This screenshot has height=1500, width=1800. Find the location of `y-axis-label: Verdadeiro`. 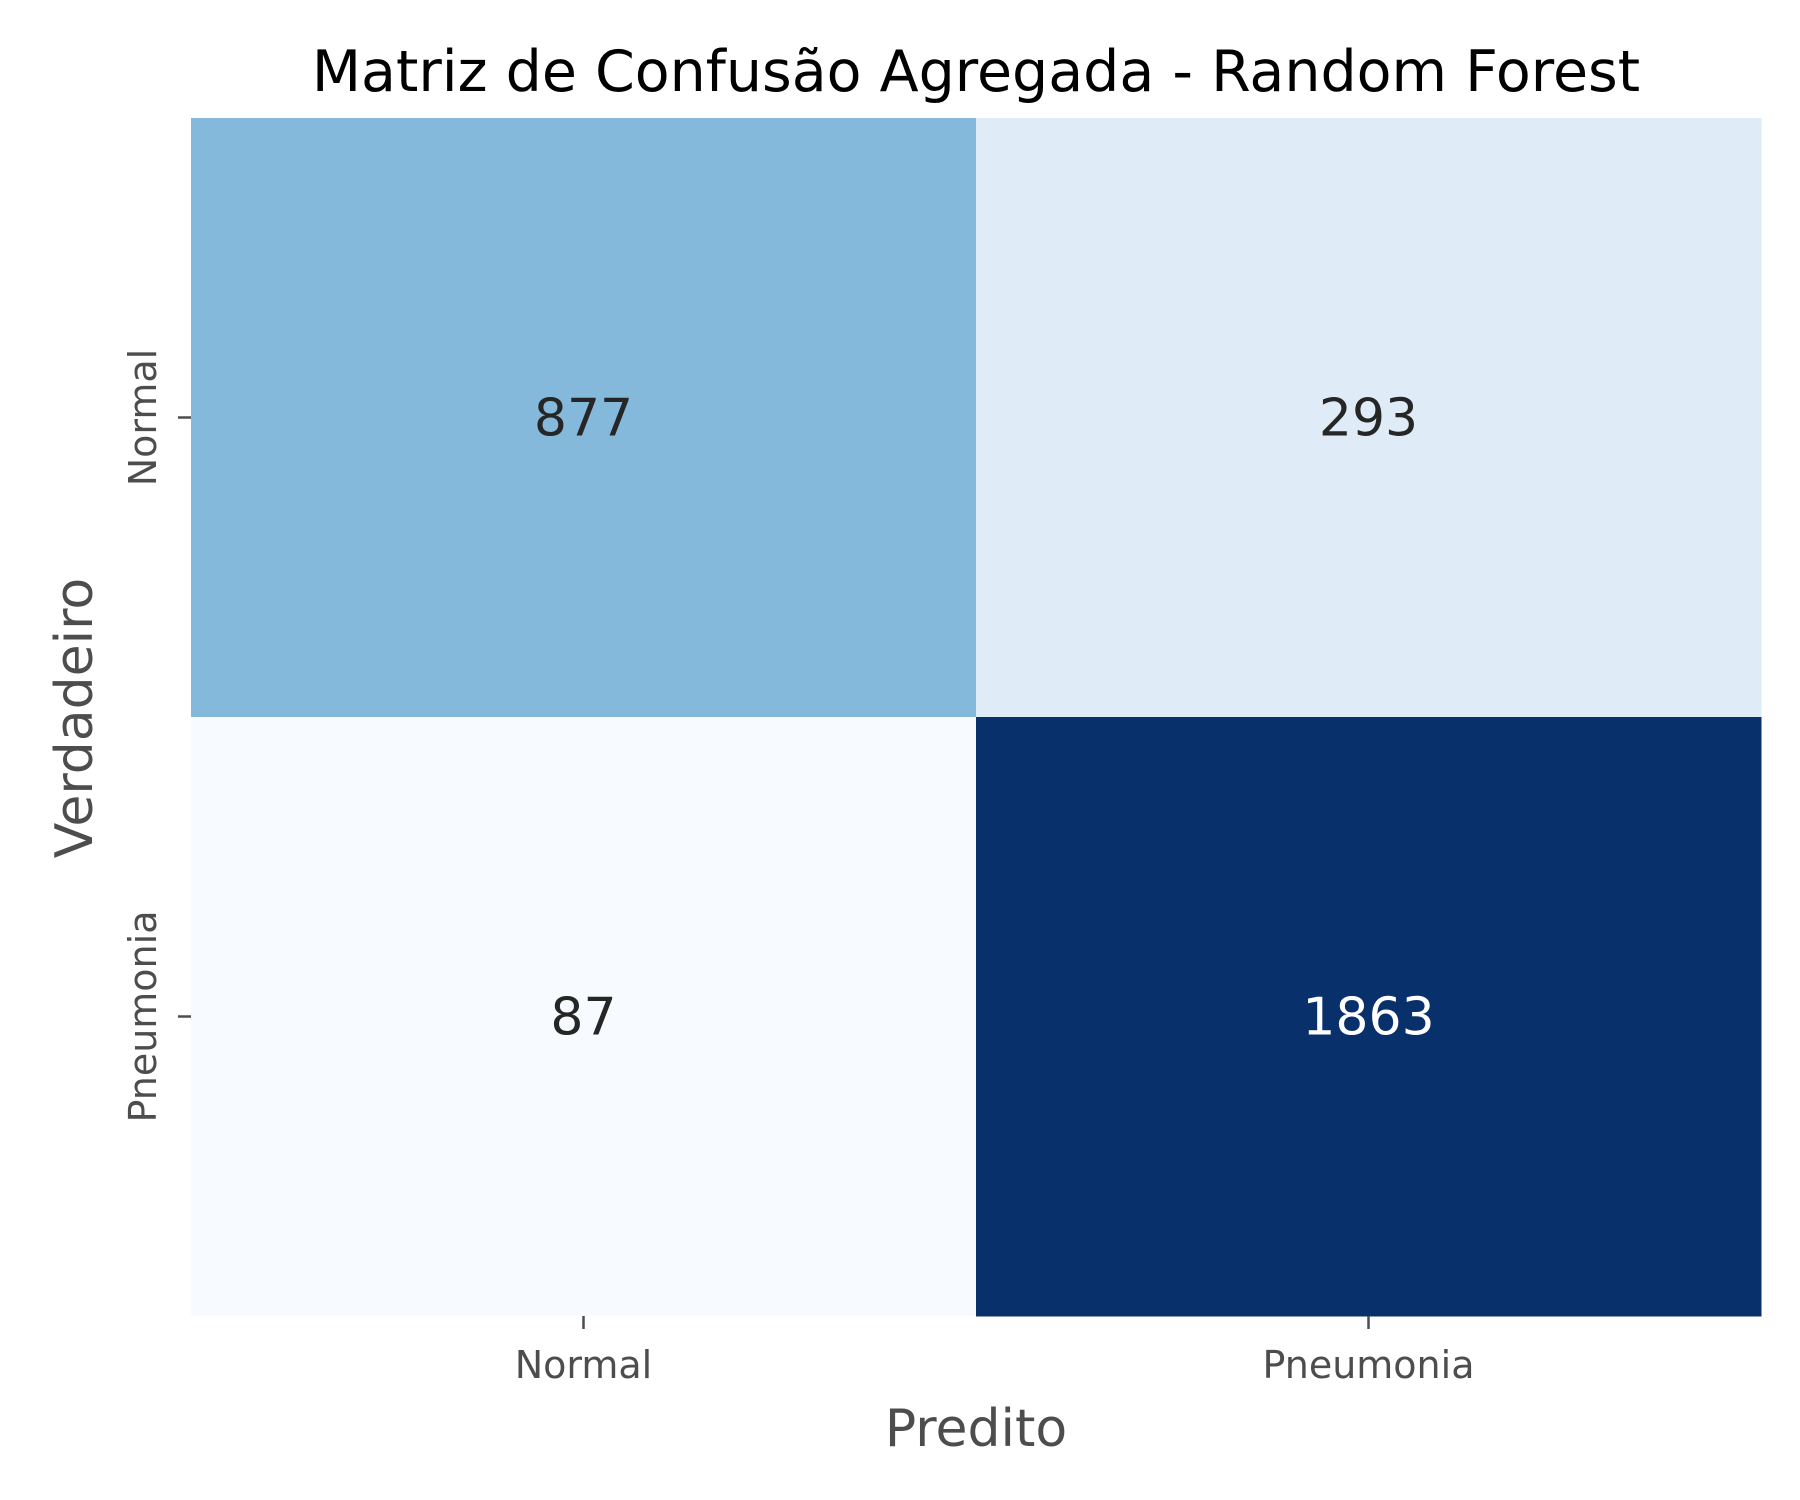

y-axis-label: Verdadeiro is located at coordinates (75, 718).